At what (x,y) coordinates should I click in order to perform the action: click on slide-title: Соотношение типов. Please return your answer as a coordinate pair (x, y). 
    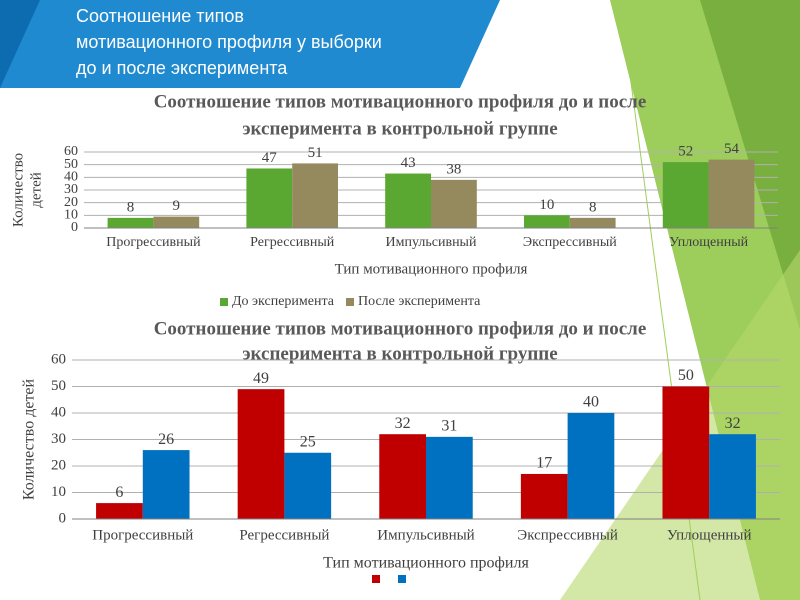
    Looking at the image, I should click on (160, 16).